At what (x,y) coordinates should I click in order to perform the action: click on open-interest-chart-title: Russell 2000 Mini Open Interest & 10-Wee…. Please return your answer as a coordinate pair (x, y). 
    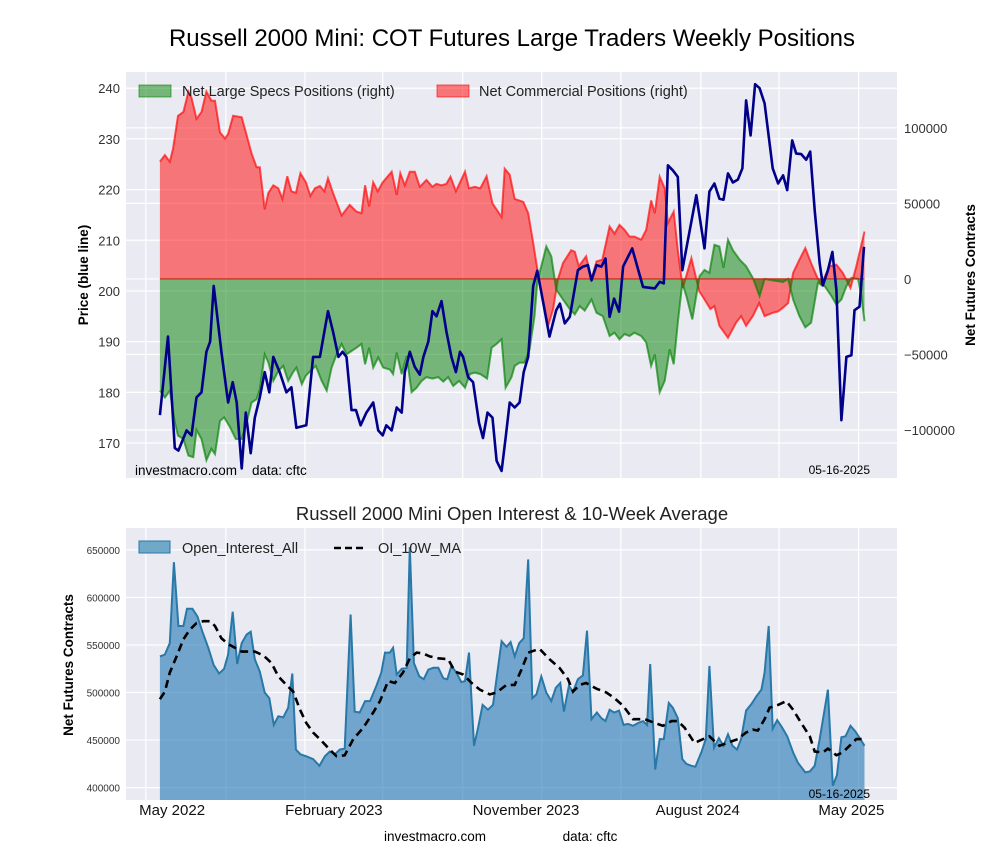
    Looking at the image, I should click on (512, 513).